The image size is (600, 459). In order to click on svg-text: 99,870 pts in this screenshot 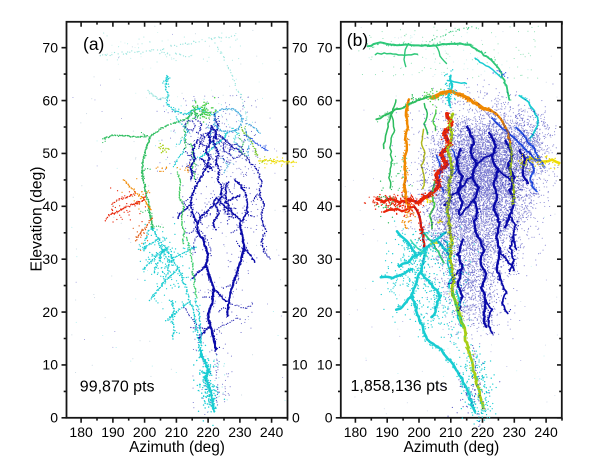, I will do `click(117, 387)`.